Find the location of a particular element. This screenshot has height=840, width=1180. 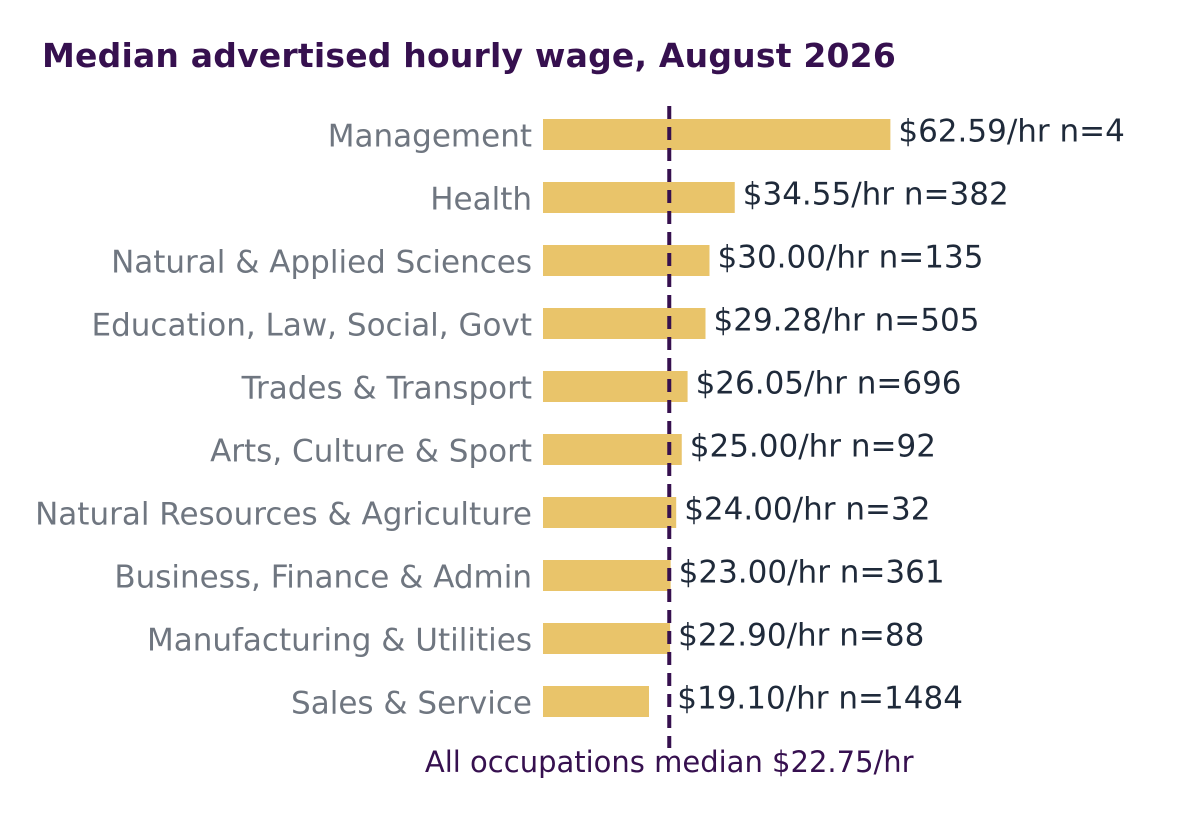

value-label-1: $34.55/hr n=382 is located at coordinates (876, 195).